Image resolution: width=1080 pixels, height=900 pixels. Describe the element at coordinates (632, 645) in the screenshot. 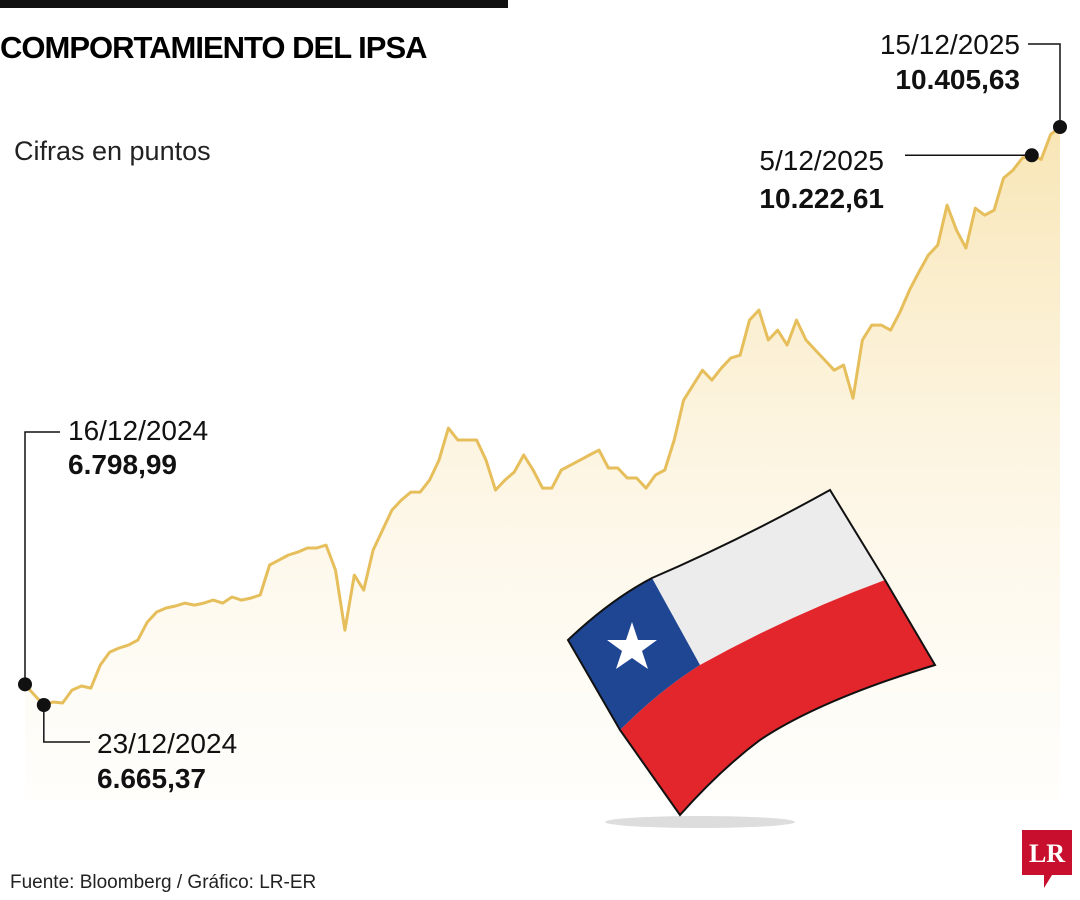

I see `flag-star` at that location.